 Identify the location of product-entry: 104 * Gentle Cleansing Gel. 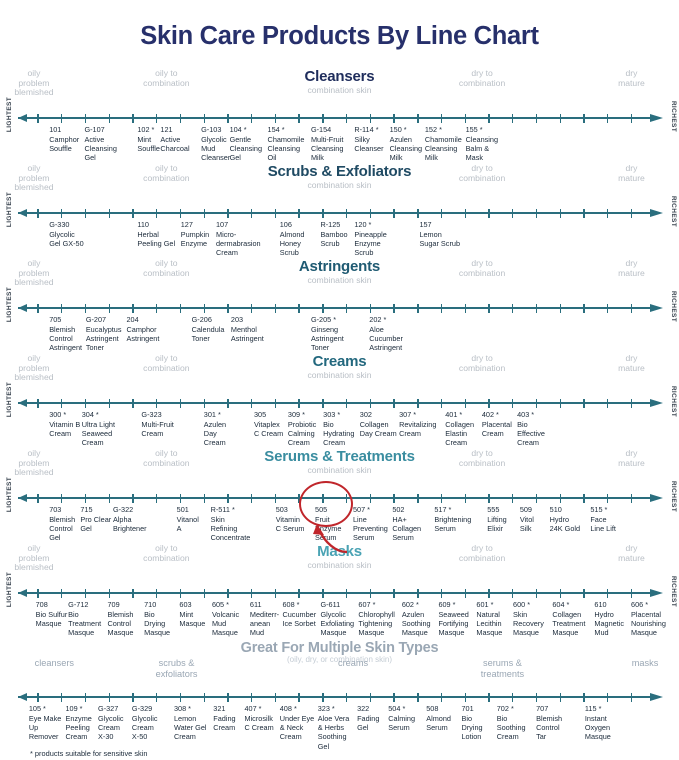
(246, 143).